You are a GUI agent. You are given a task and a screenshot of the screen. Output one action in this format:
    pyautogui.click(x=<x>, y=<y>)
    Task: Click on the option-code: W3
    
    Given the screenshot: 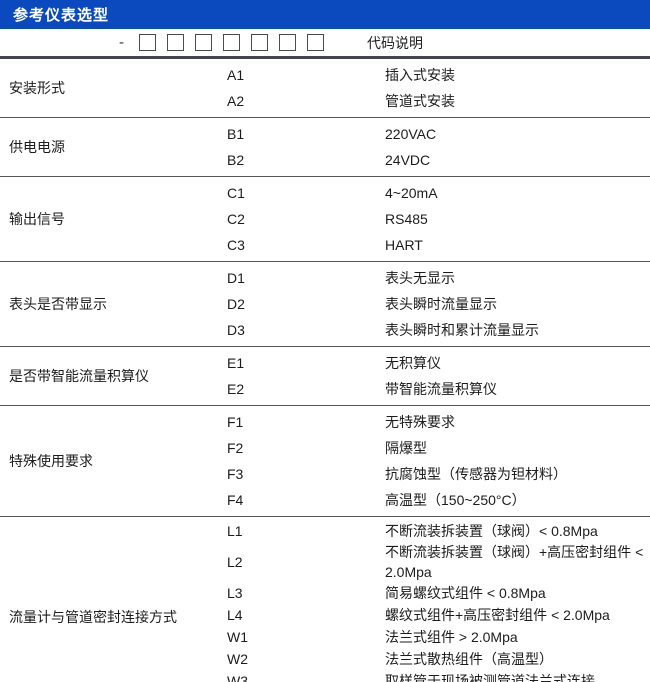 What is the action you would take?
    pyautogui.click(x=237, y=677)
    